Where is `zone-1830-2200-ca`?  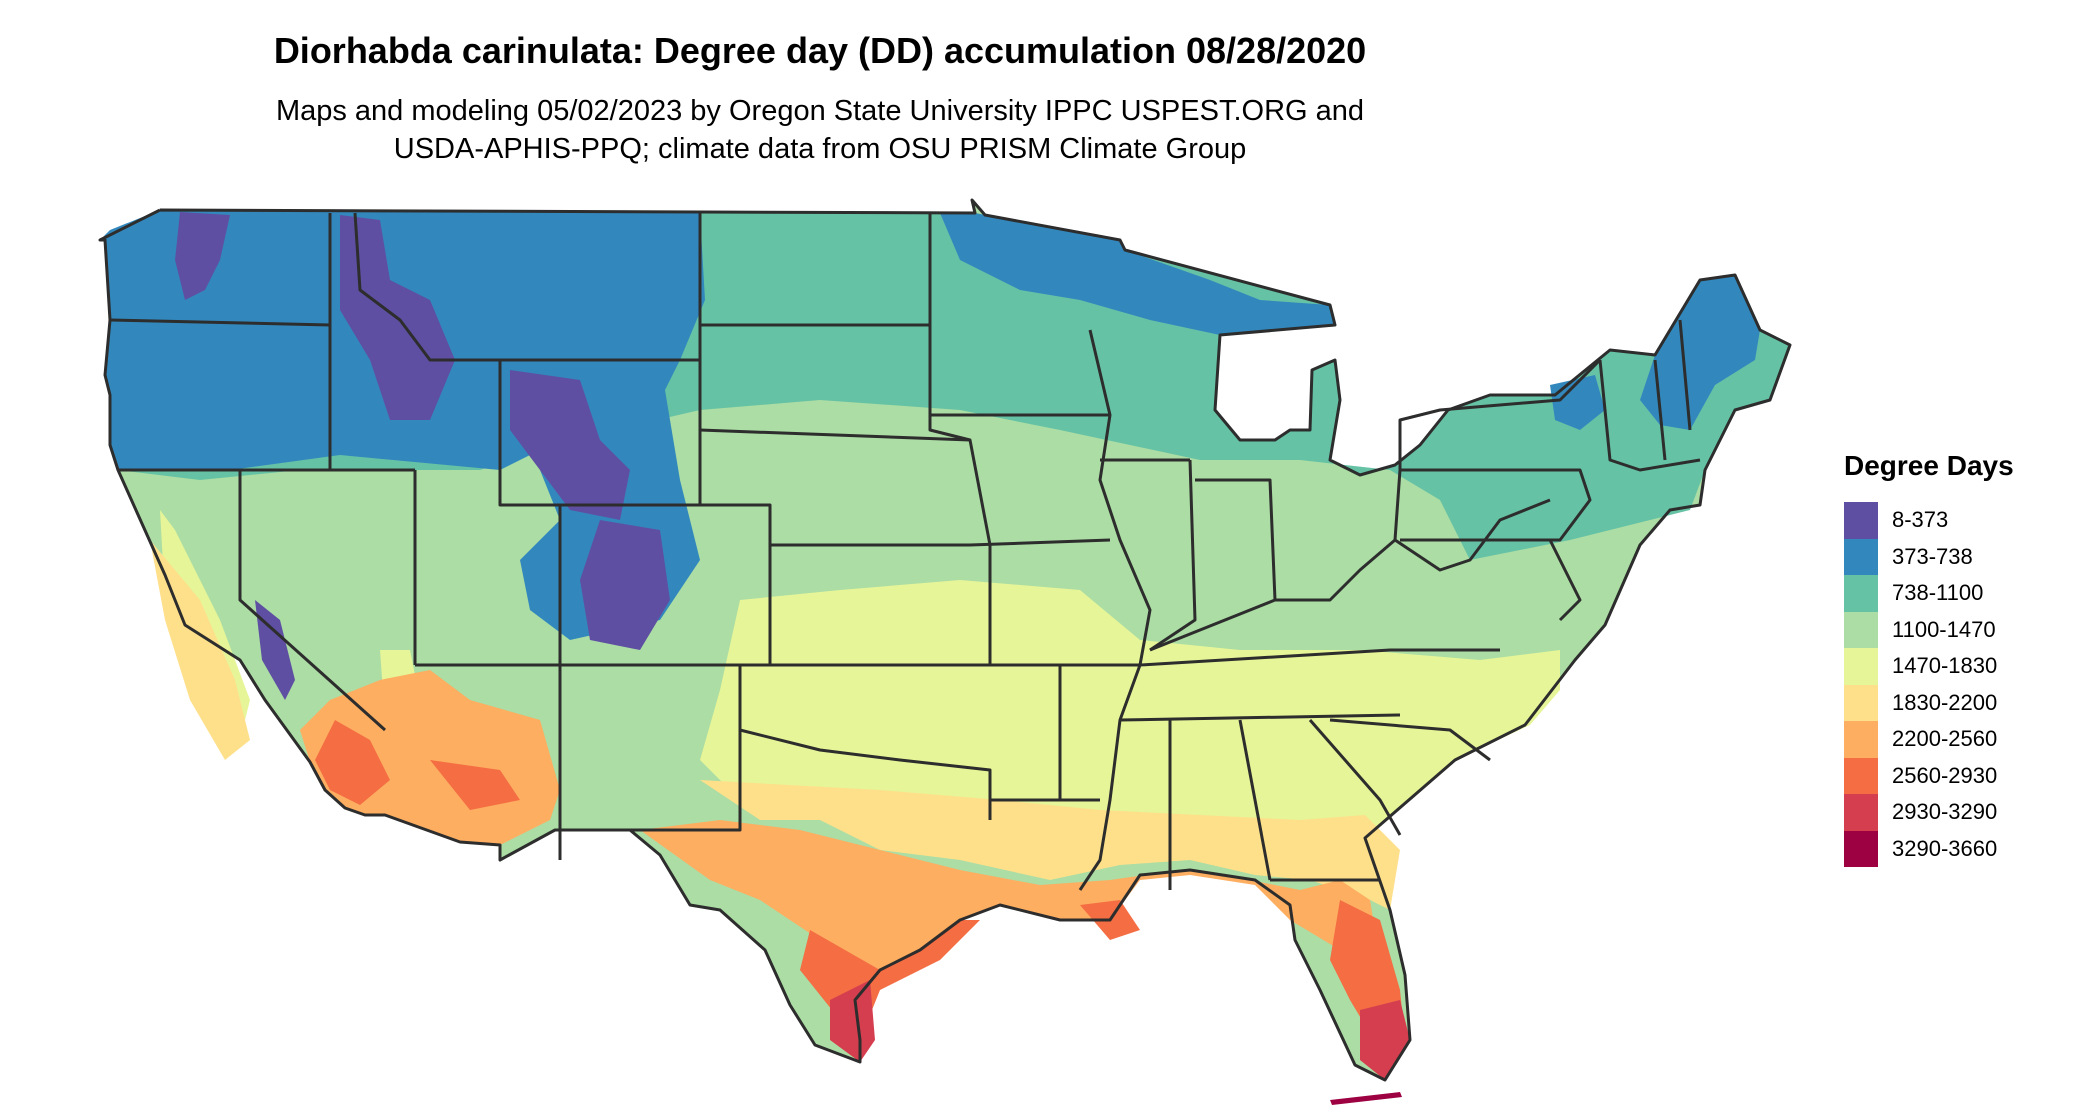 zone-1830-2200-ca is located at coordinates (200, 650).